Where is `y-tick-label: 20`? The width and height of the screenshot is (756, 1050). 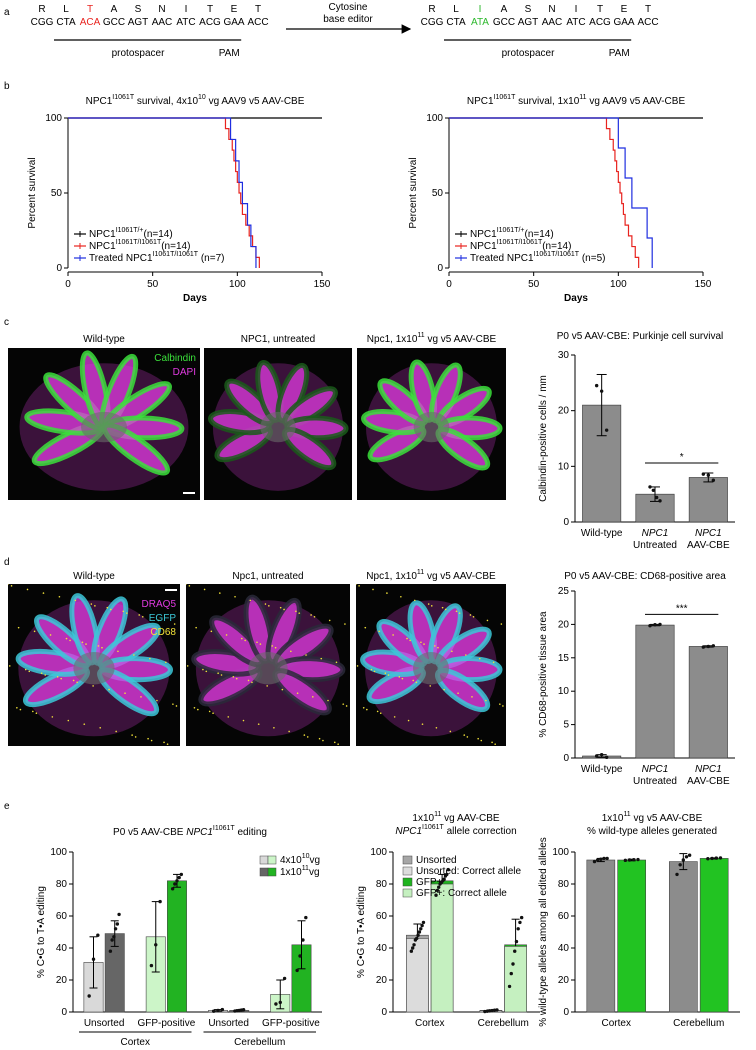 y-tick-label: 20 is located at coordinates (62, 980).